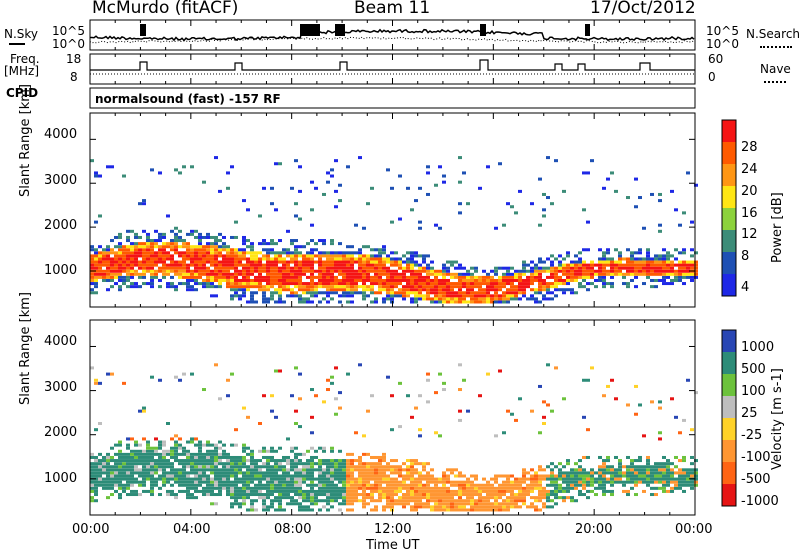 The height and width of the screenshot is (554, 800). Describe the element at coordinates (392, 35) in the screenshot. I see `nsky-line` at that location.